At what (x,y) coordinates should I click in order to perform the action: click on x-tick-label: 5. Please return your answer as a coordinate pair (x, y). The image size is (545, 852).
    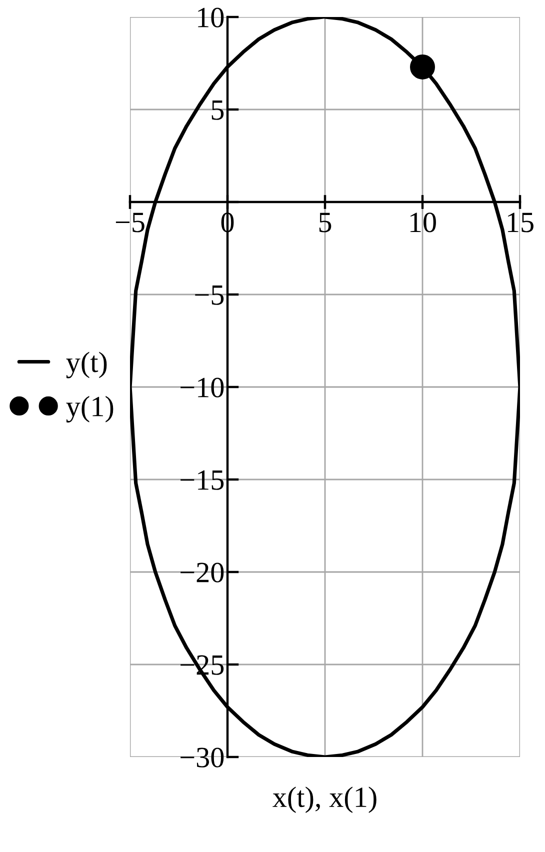
    Looking at the image, I should click on (325, 222).